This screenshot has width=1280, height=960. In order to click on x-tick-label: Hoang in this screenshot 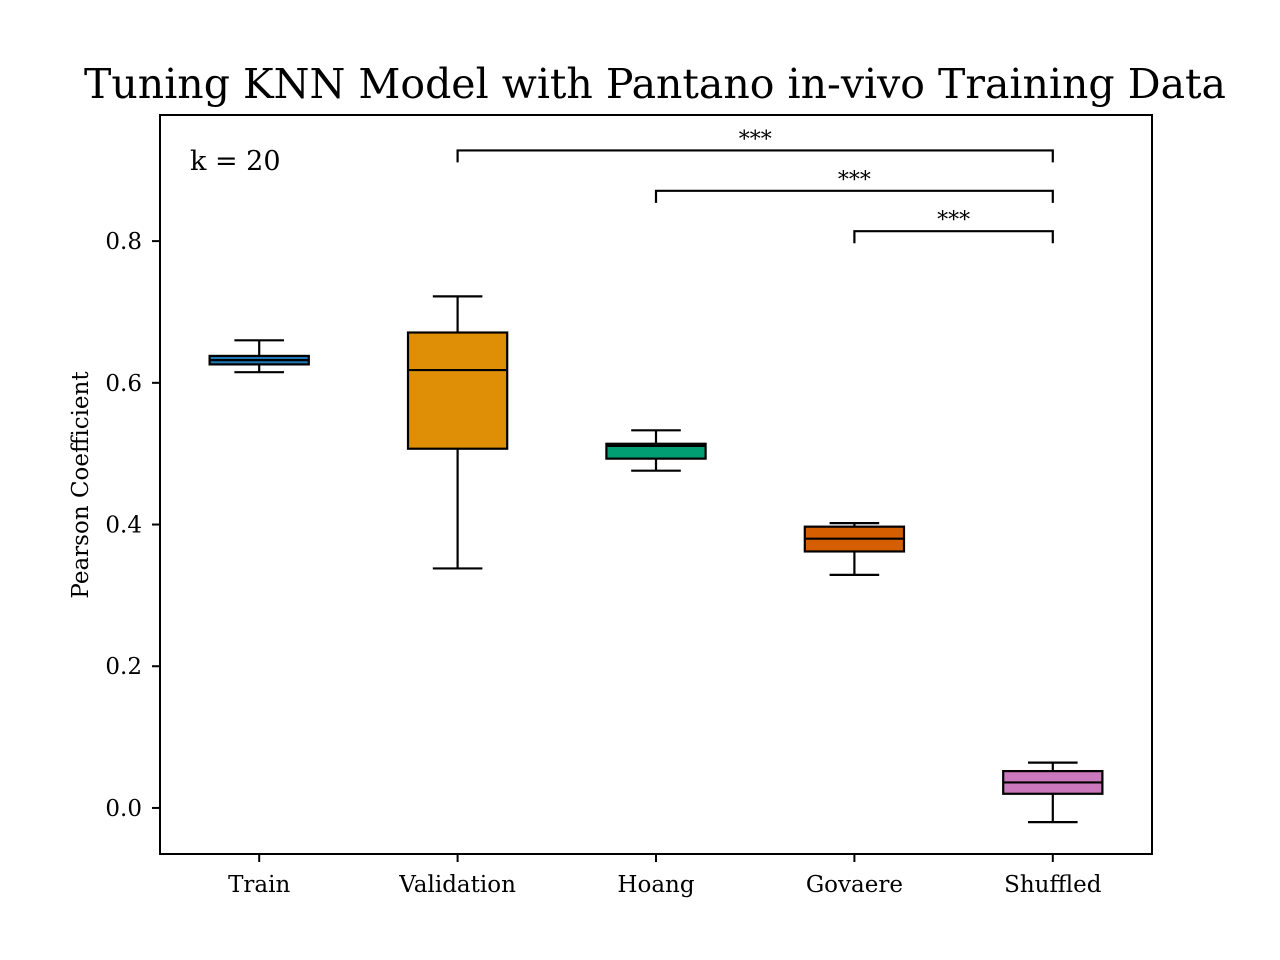, I will do `click(655, 885)`.